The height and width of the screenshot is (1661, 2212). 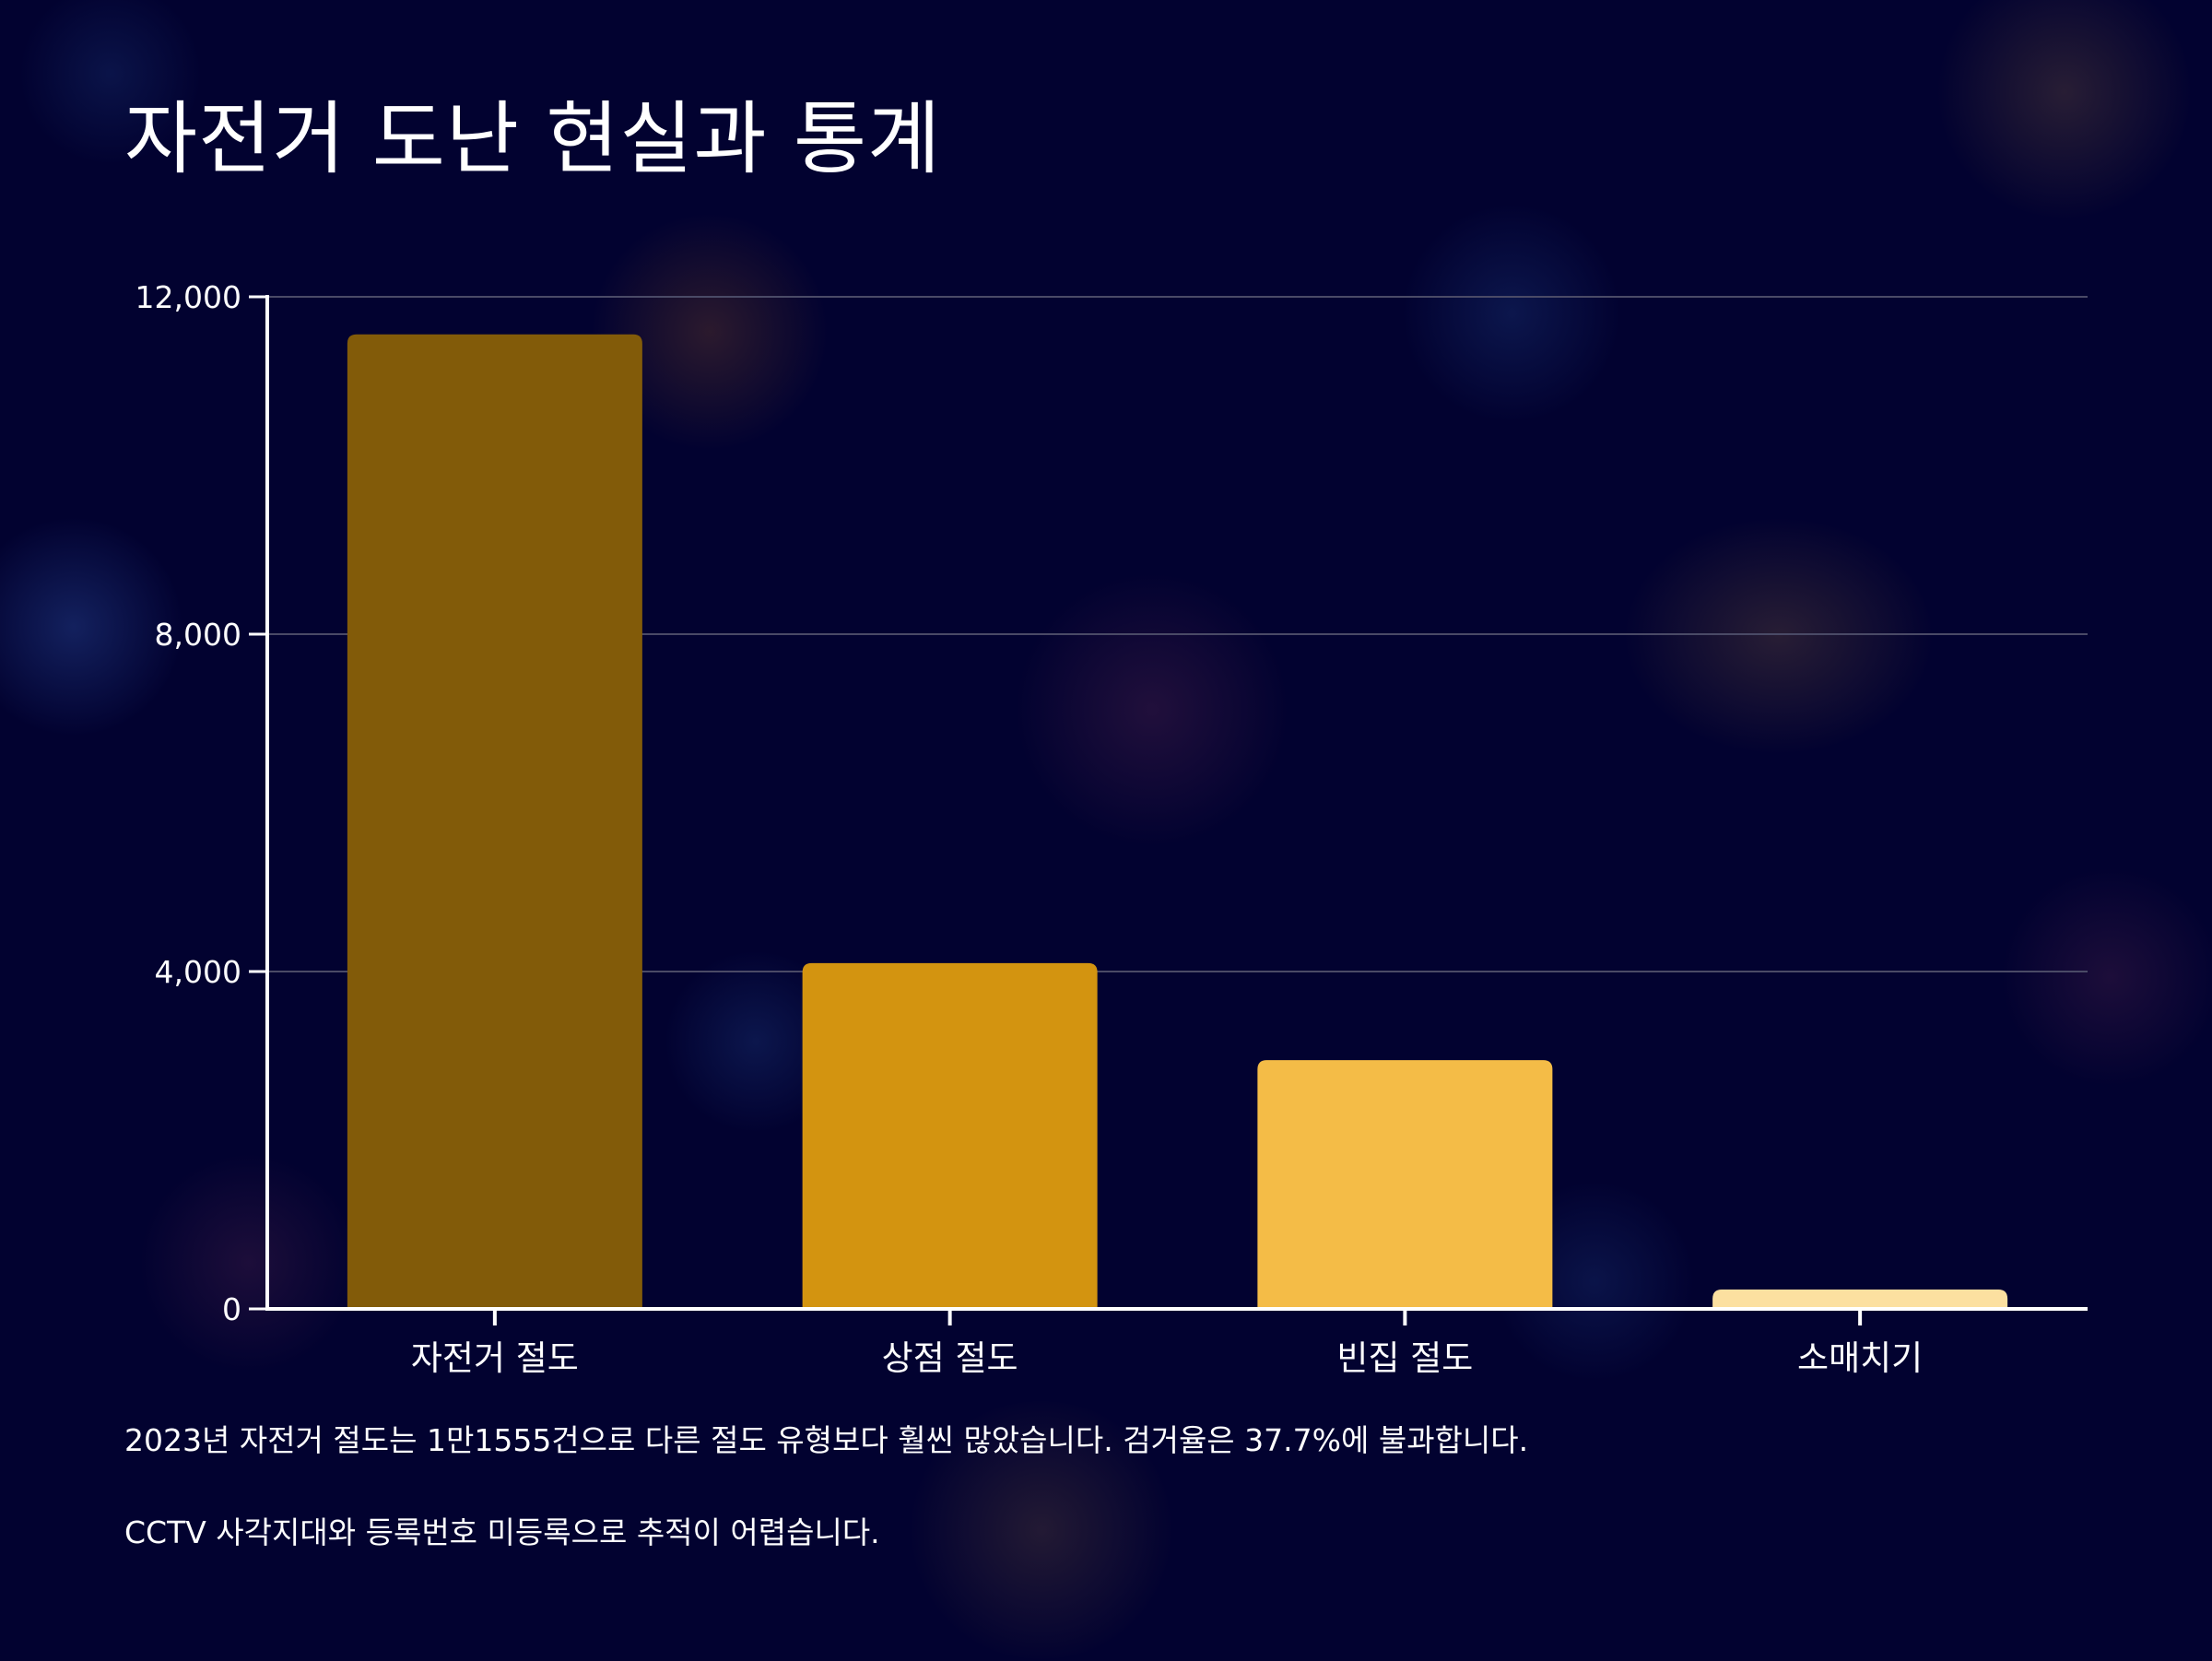 I want to click on description-text: CCTV 사각지대와 등록번호 미등록으로 추적이 어렵습니다., so click(x=502, y=1532).